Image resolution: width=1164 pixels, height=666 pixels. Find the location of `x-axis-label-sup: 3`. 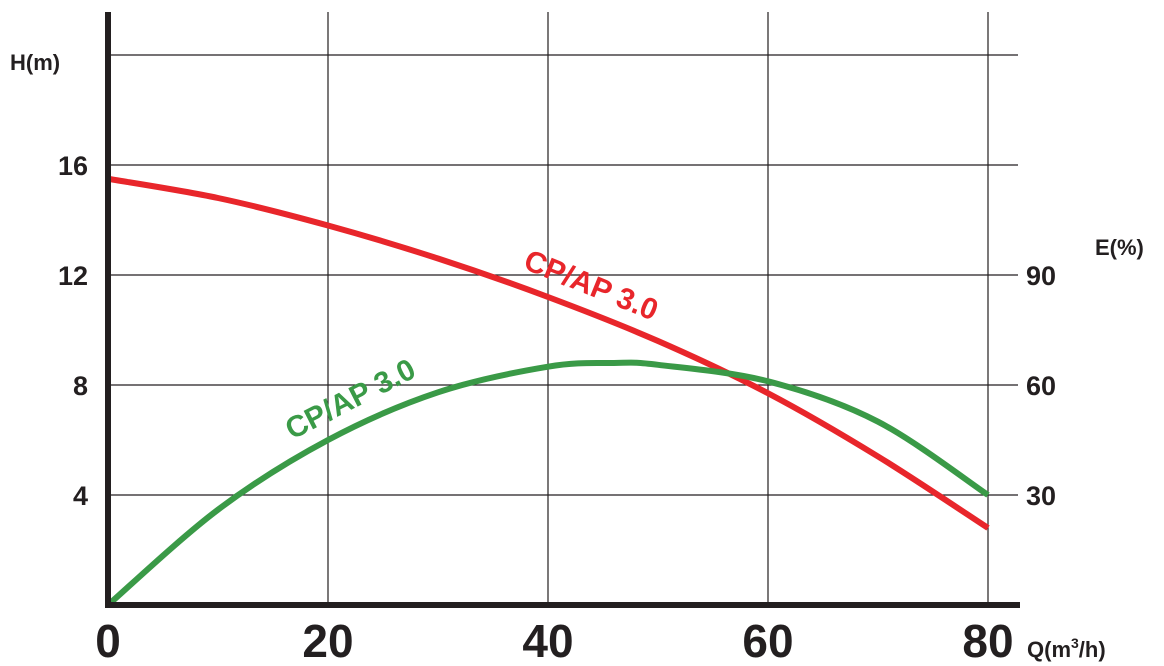

x-axis-label-sup: 3 is located at coordinates (1075, 643).